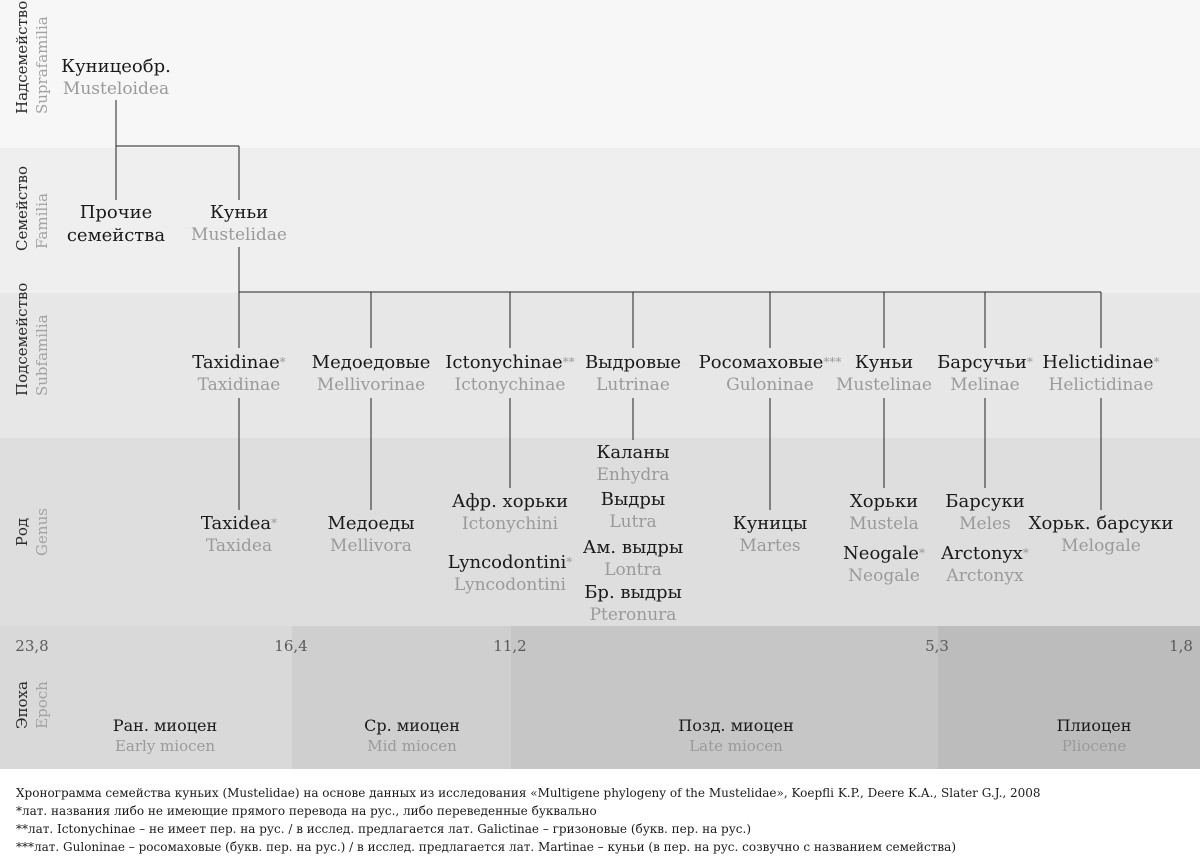 This screenshot has width=1200, height=868. Describe the element at coordinates (761, 362) in the screenshot. I see `node-ru: Росомаховые` at that location.